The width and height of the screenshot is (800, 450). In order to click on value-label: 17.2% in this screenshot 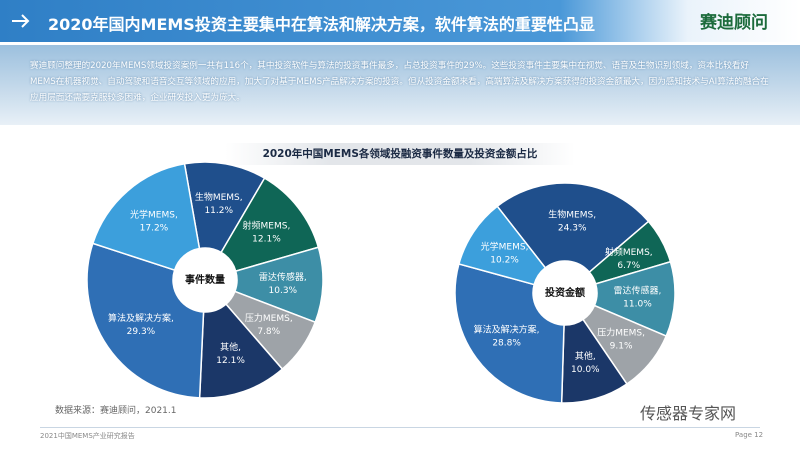, I will do `click(154, 229)`.